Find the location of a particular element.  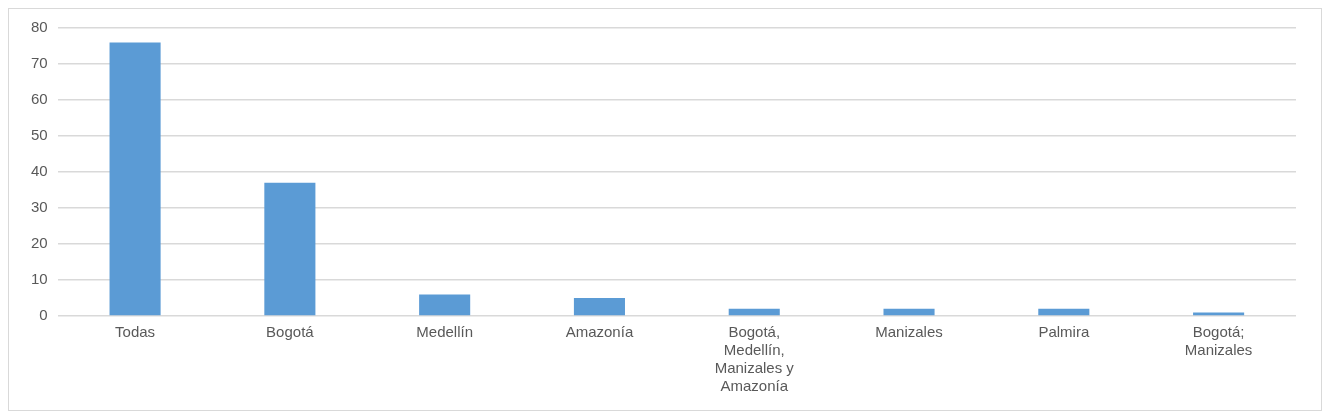

y-tick-label: 80 is located at coordinates (39, 27).